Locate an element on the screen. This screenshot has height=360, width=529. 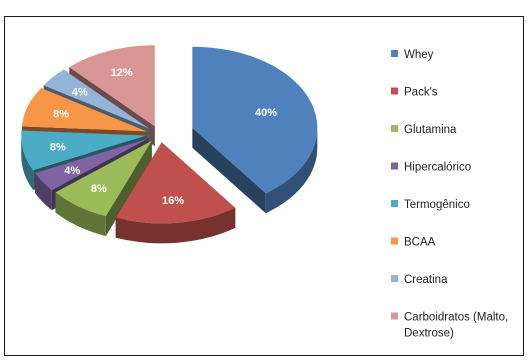
legend-item: Glutamina is located at coordinates (424, 130).